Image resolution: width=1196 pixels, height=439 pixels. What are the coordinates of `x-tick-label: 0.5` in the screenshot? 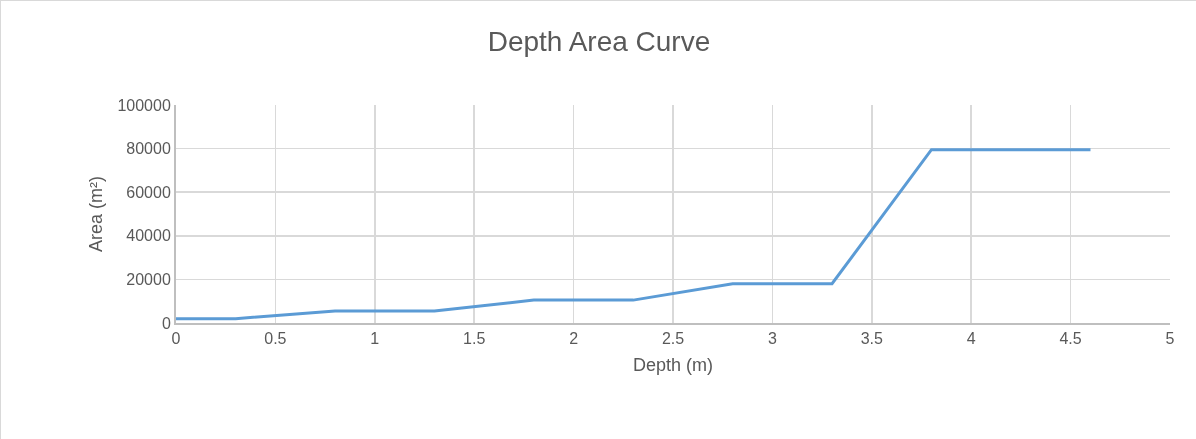 It's located at (275, 339).